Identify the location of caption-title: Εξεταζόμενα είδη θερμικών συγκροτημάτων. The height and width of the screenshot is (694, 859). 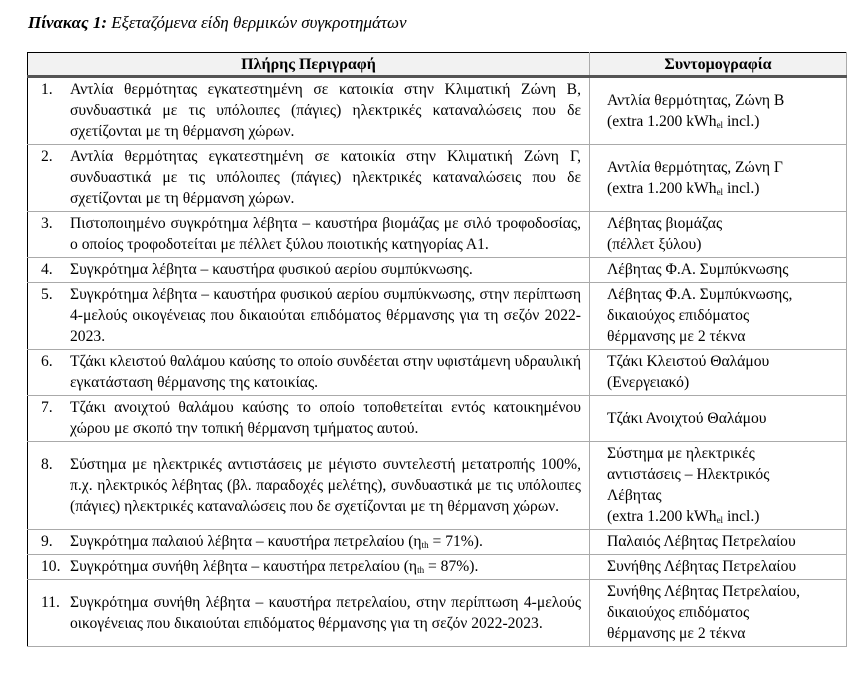
(259, 22).